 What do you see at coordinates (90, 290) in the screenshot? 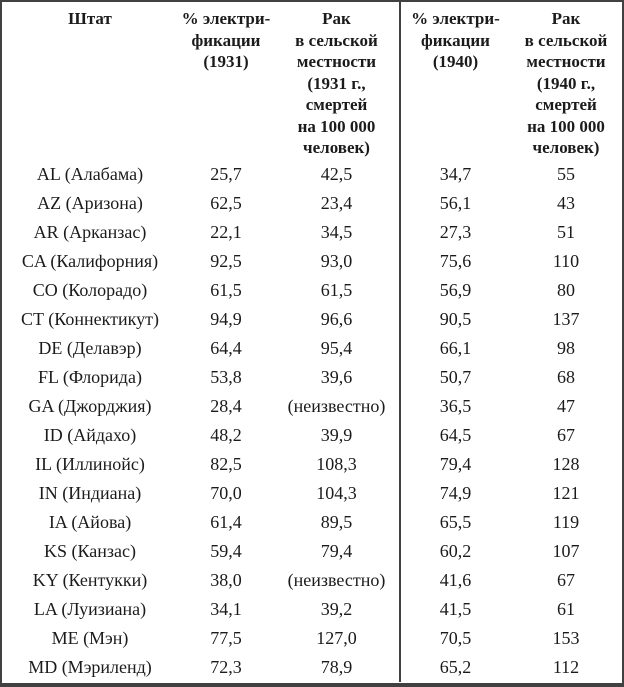
I see `cell-state: CO (Колорадо)` at bounding box center [90, 290].